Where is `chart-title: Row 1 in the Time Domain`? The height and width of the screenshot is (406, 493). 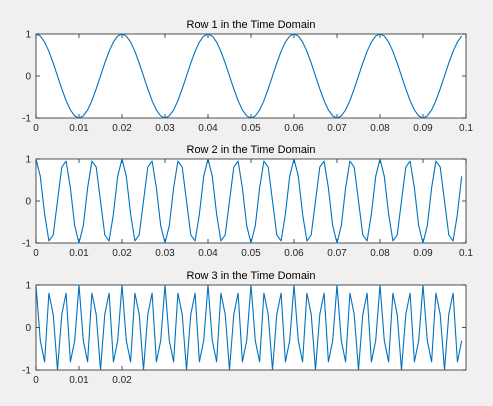 chart-title: Row 1 in the Time Domain is located at coordinates (251, 25).